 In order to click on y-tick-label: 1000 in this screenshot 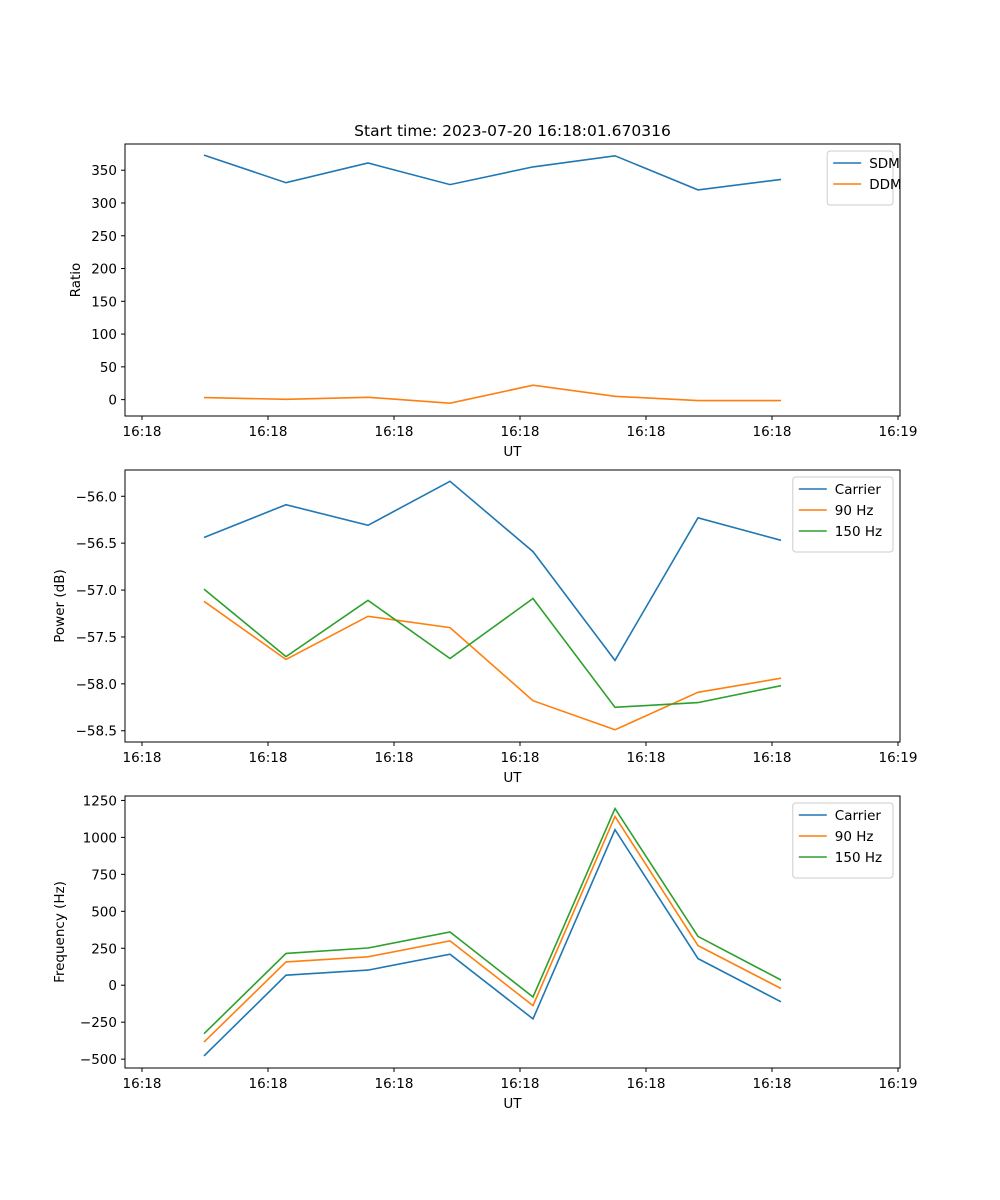, I will do `click(100, 838)`.